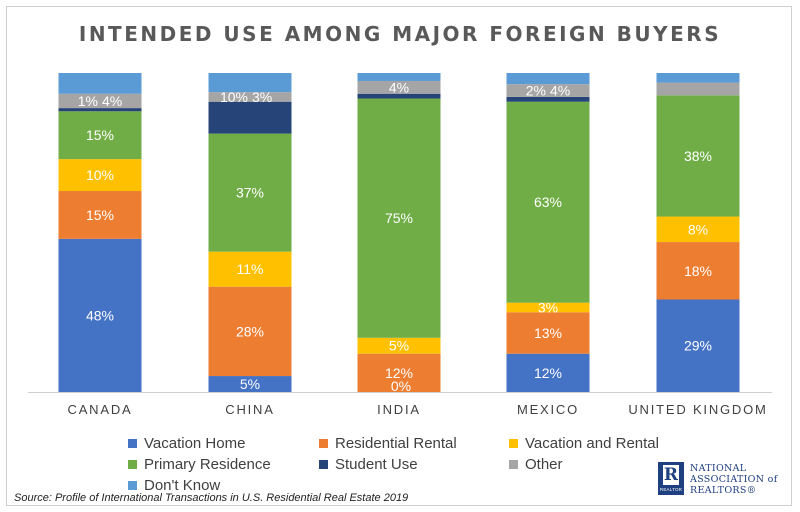 The width and height of the screenshot is (800, 512). I want to click on bar-segment-canada-student-use, so click(100, 110).